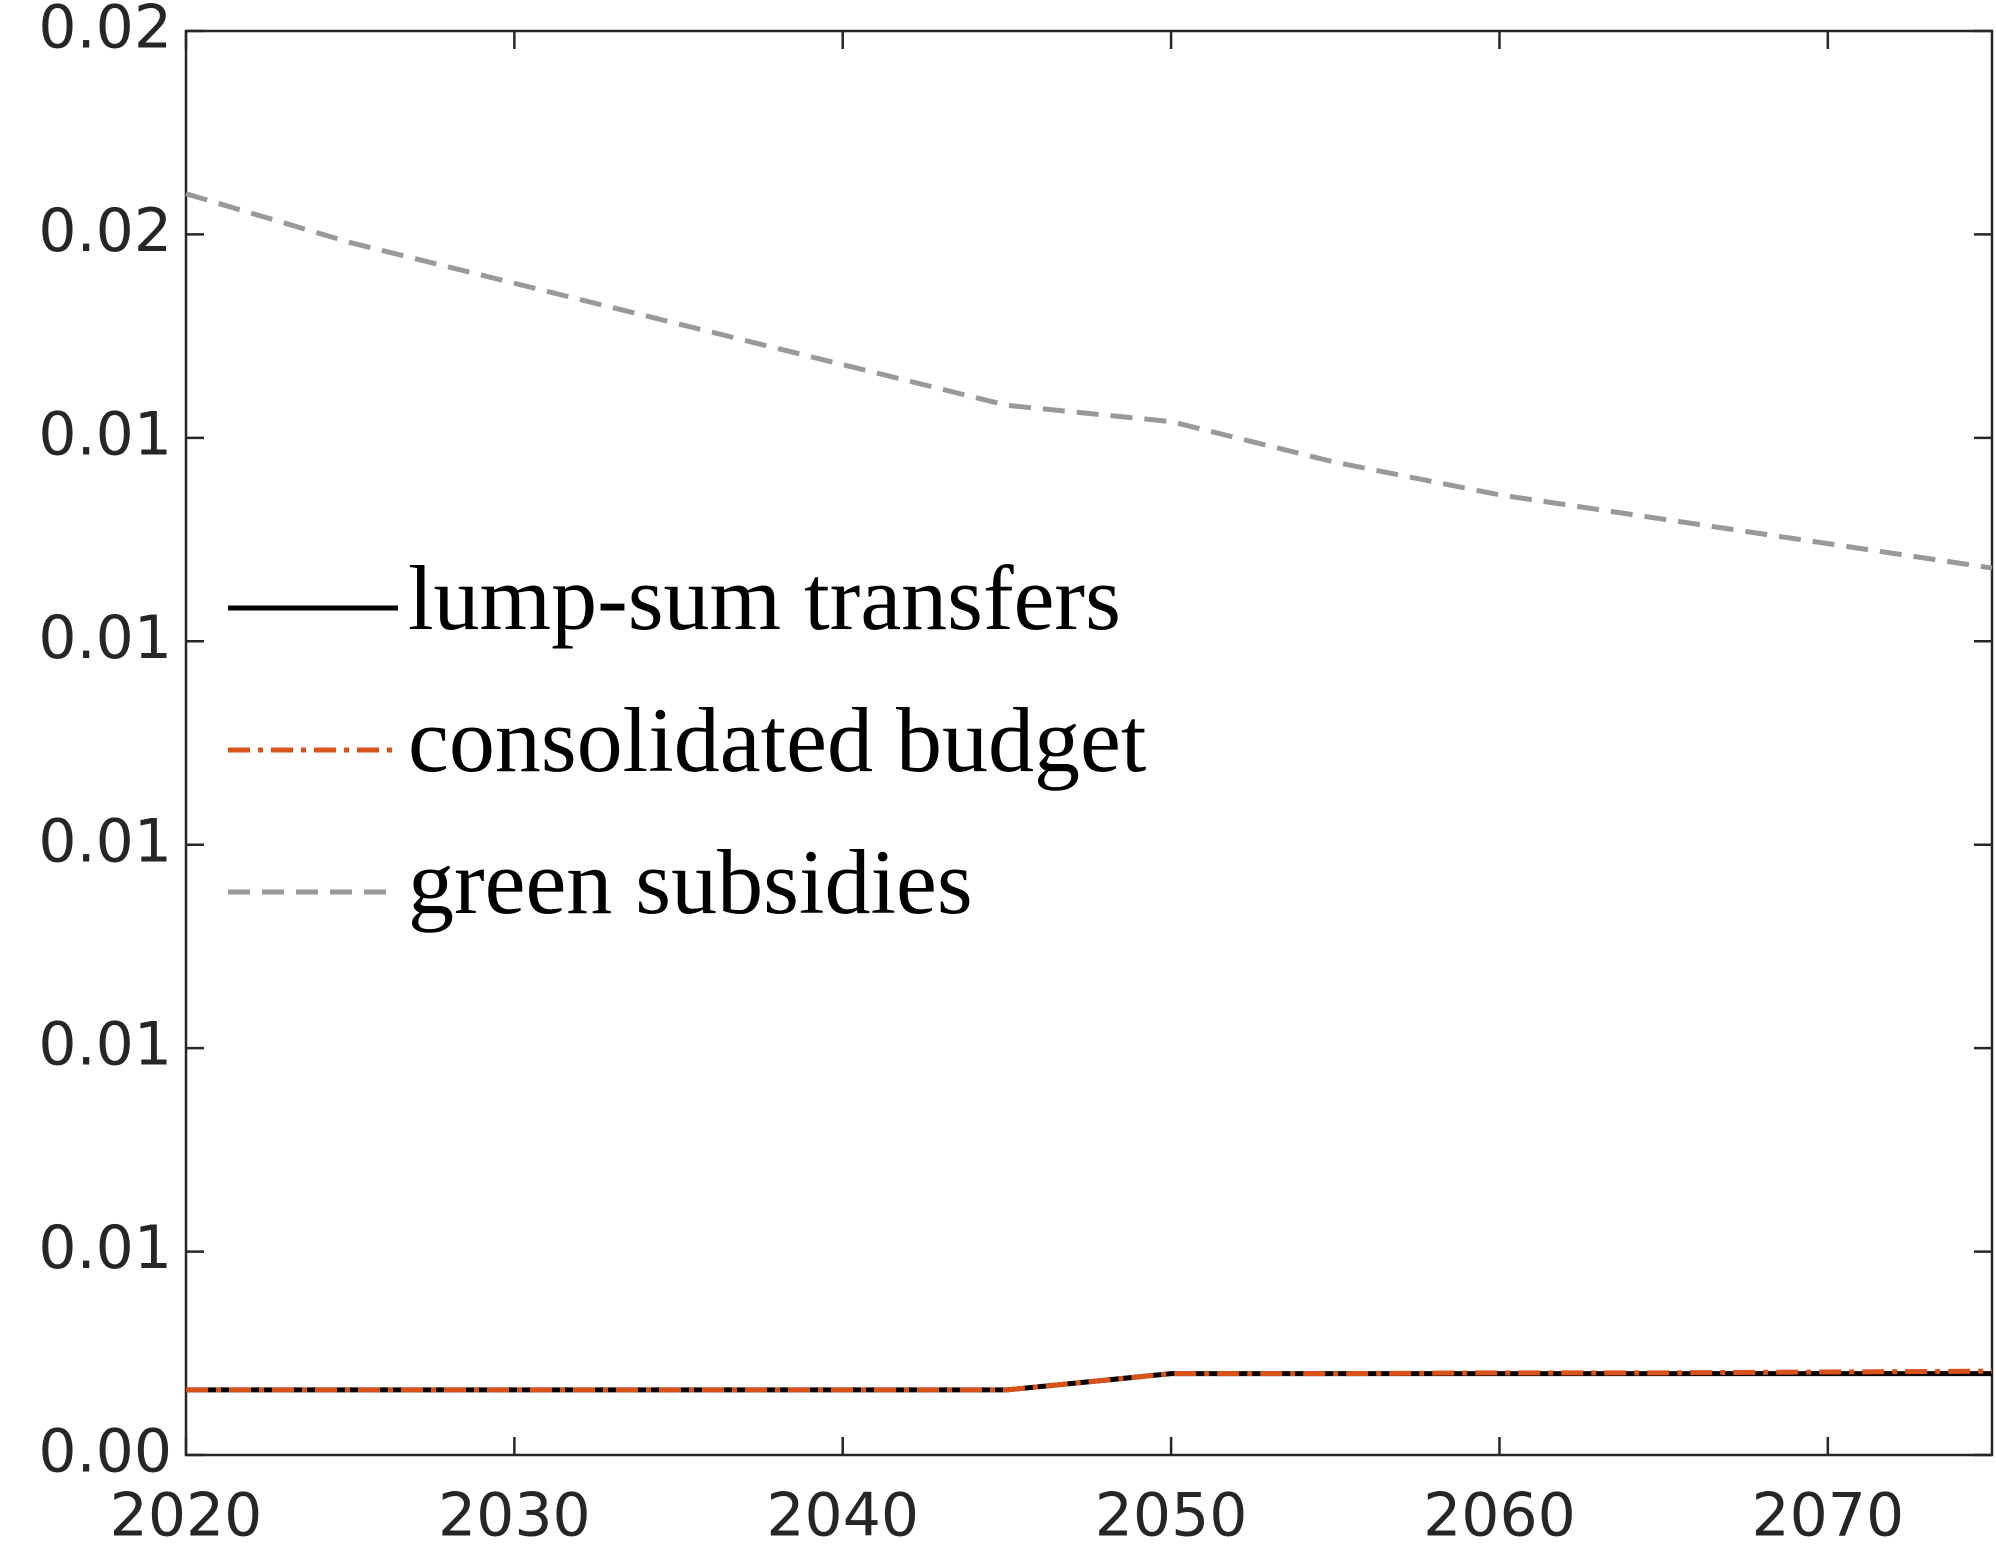 This screenshot has height=1554, width=1996. Describe the element at coordinates (777, 740) in the screenshot. I see `legend-label: consolidated budget` at that location.